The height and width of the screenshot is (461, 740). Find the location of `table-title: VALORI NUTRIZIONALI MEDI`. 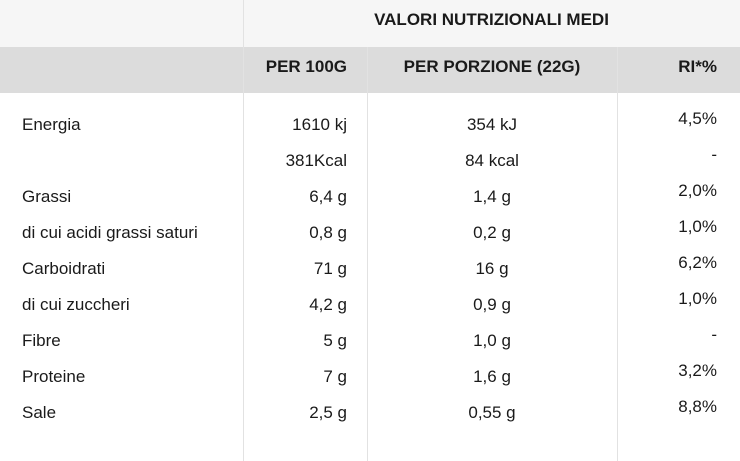

table-title: VALORI NUTRIZIONALI MEDI is located at coordinates (491, 19).